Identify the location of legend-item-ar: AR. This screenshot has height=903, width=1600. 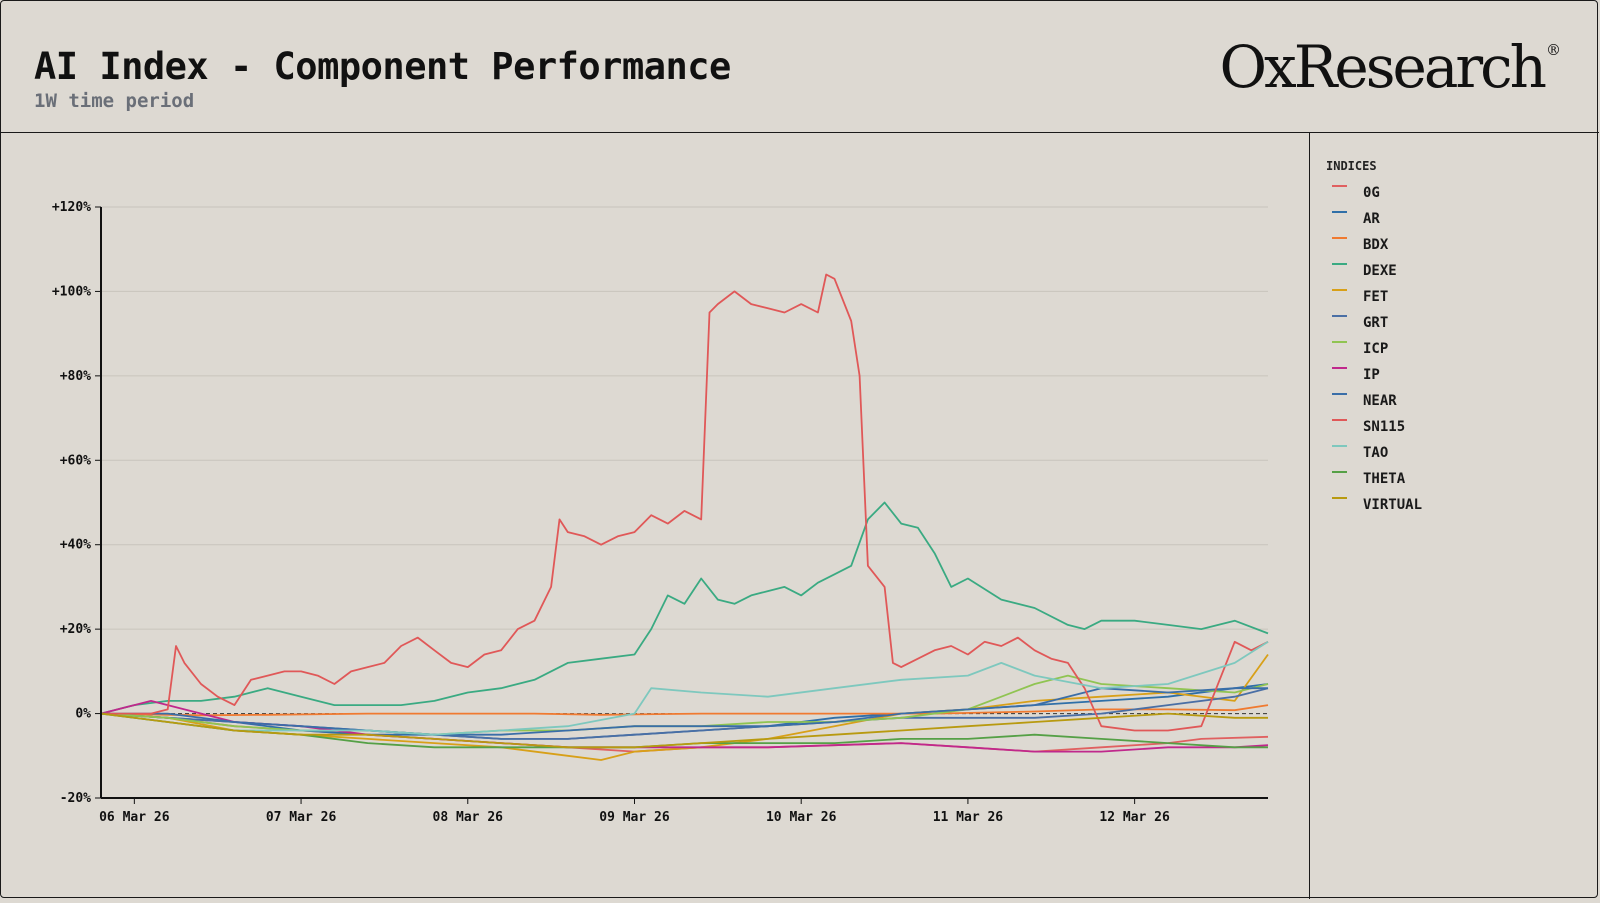
(1377, 219).